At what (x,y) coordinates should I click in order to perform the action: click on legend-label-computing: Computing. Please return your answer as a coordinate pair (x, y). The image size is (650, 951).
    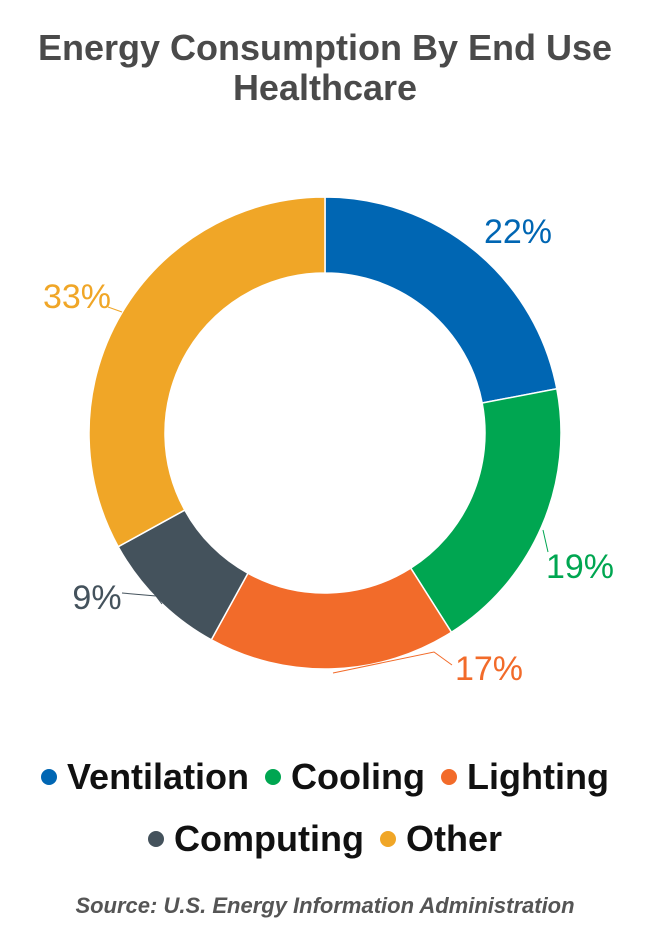
    Looking at the image, I should click on (269, 838).